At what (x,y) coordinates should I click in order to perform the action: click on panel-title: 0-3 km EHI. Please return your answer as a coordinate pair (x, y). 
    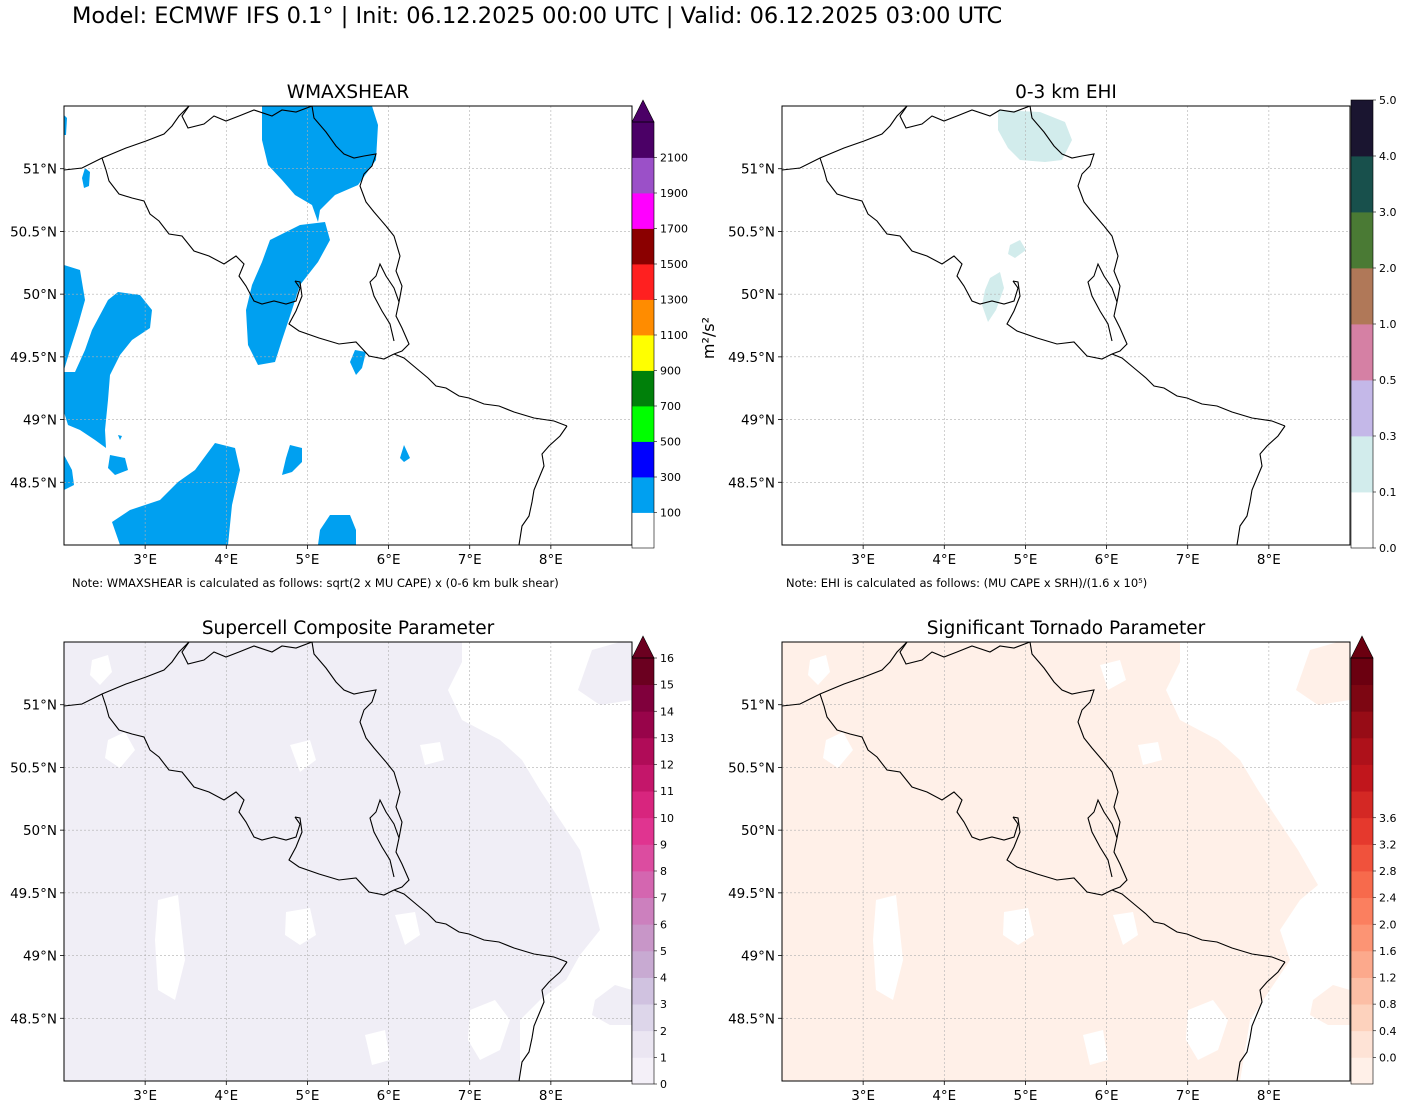
    Looking at the image, I should click on (1066, 92).